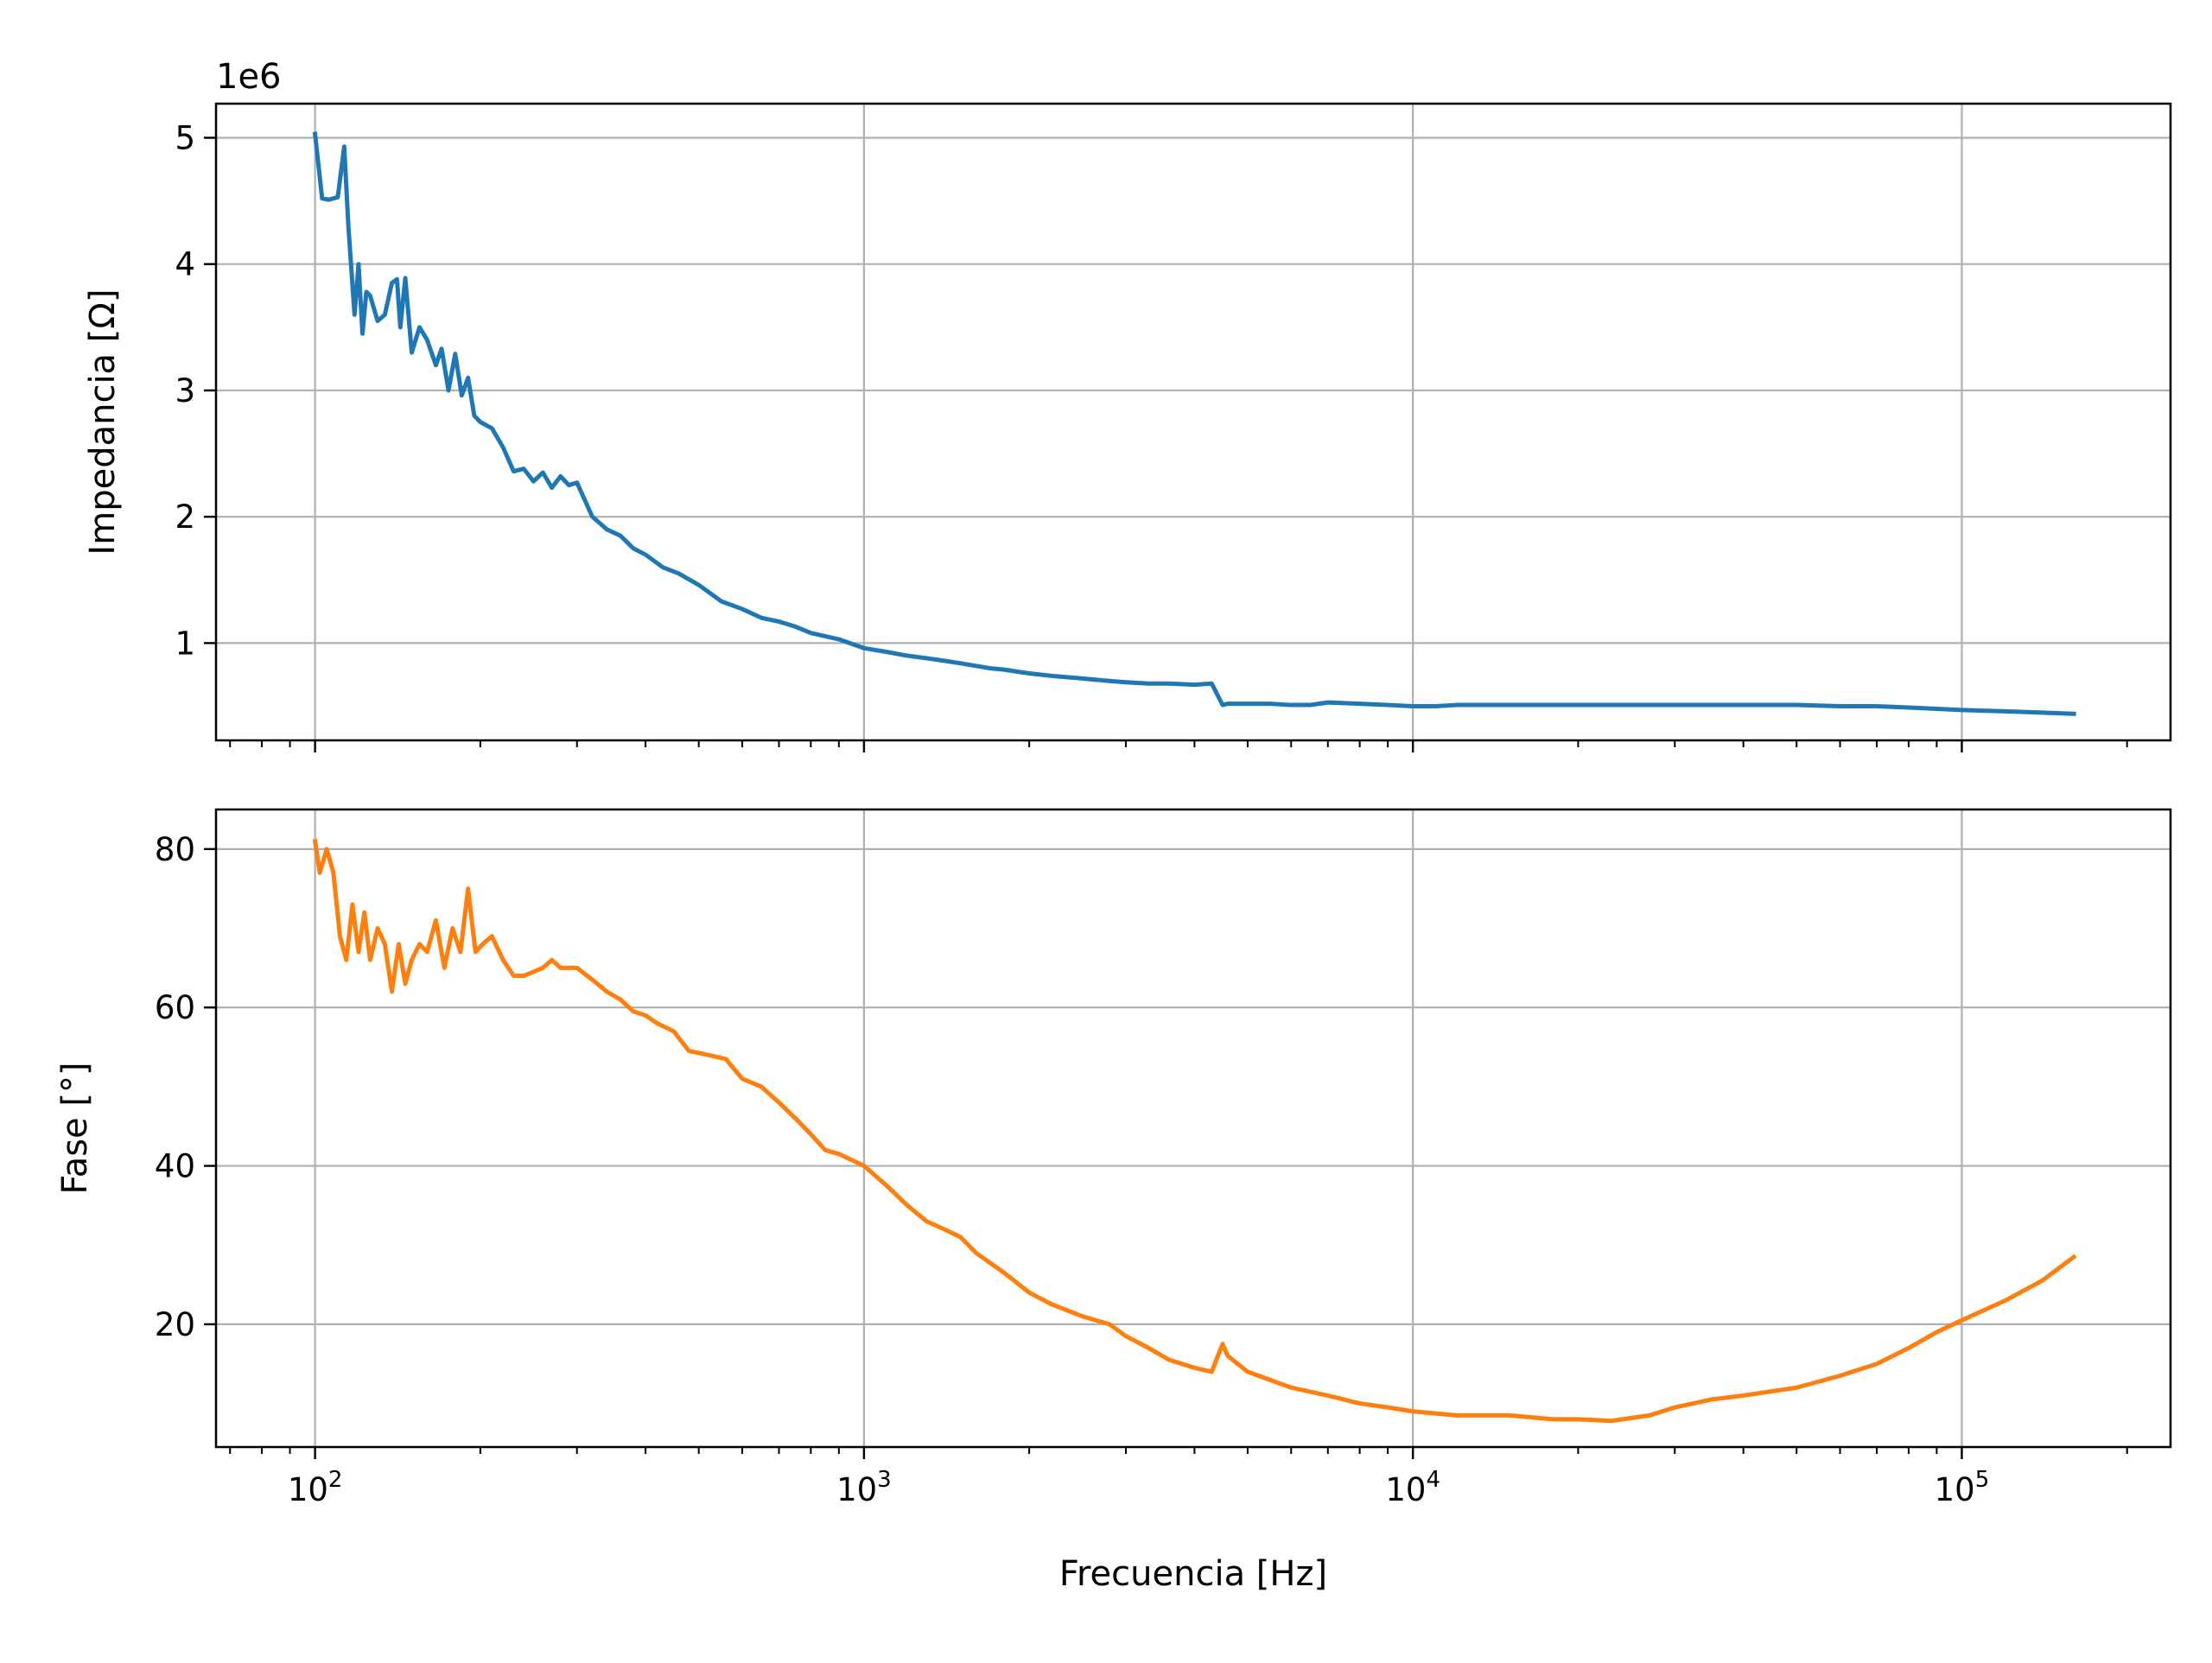  What do you see at coordinates (175, 1166) in the screenshot?
I see `phase-y-tick-label: 40` at bounding box center [175, 1166].